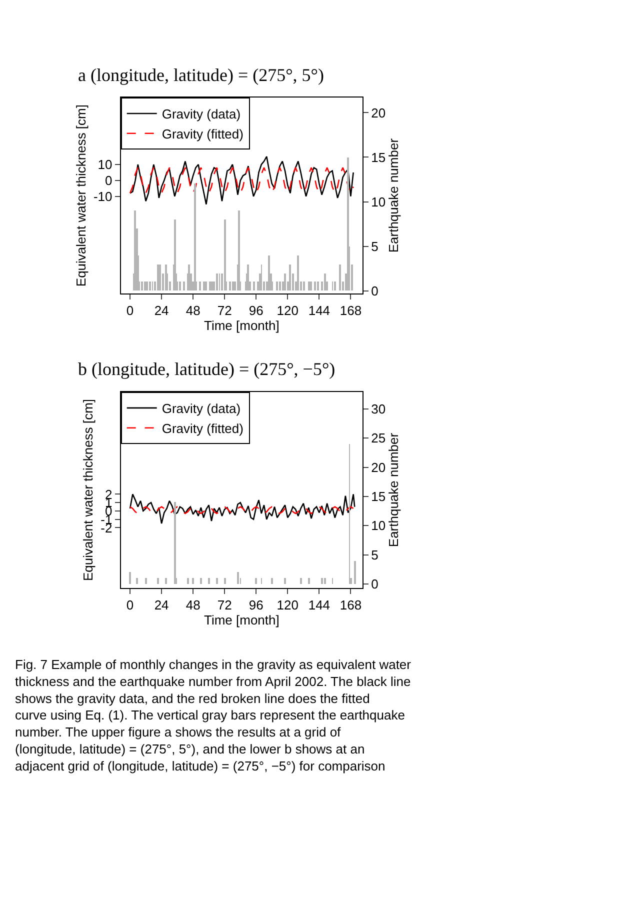 The image size is (636, 900). Describe the element at coordinates (378, 438) in the screenshot. I see `y2-tick-label: 25` at that location.